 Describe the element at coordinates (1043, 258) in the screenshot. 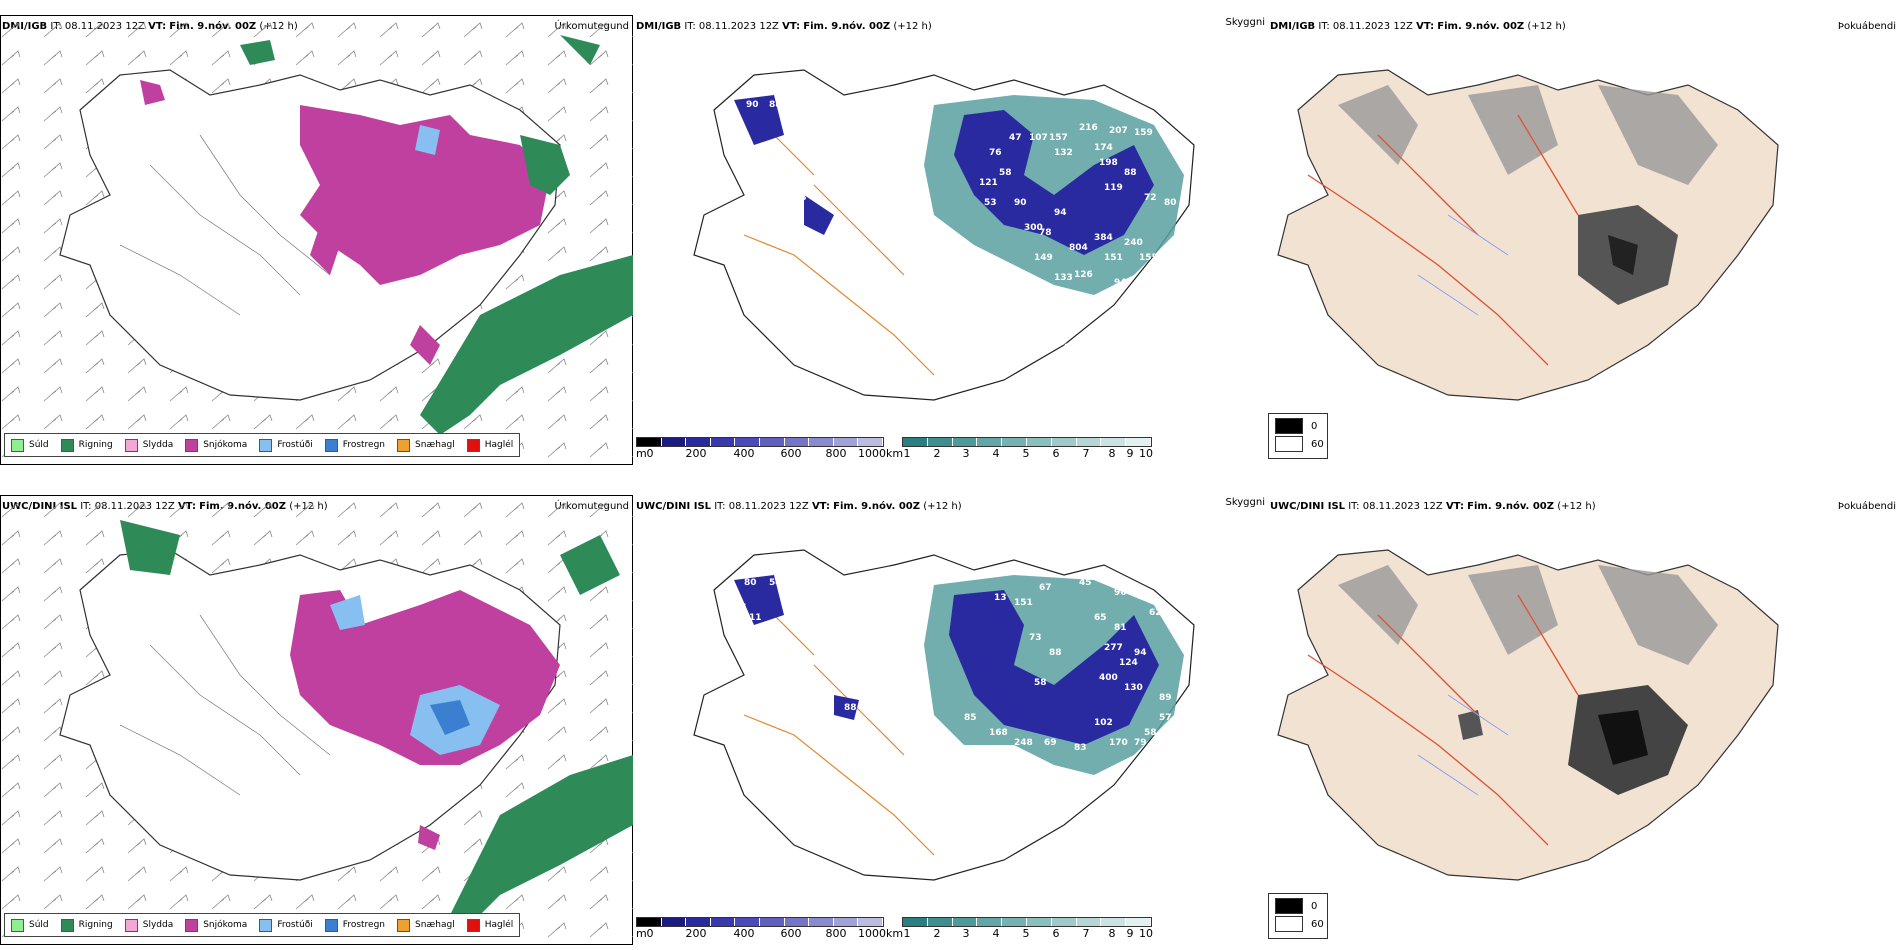

I see `vis-label: 149` at that location.